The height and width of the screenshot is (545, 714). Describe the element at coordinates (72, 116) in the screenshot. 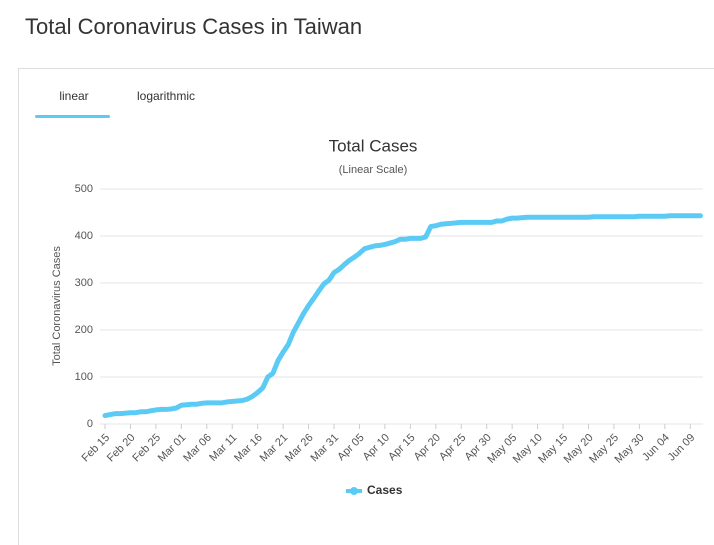

I see `active-tab-underline` at that location.